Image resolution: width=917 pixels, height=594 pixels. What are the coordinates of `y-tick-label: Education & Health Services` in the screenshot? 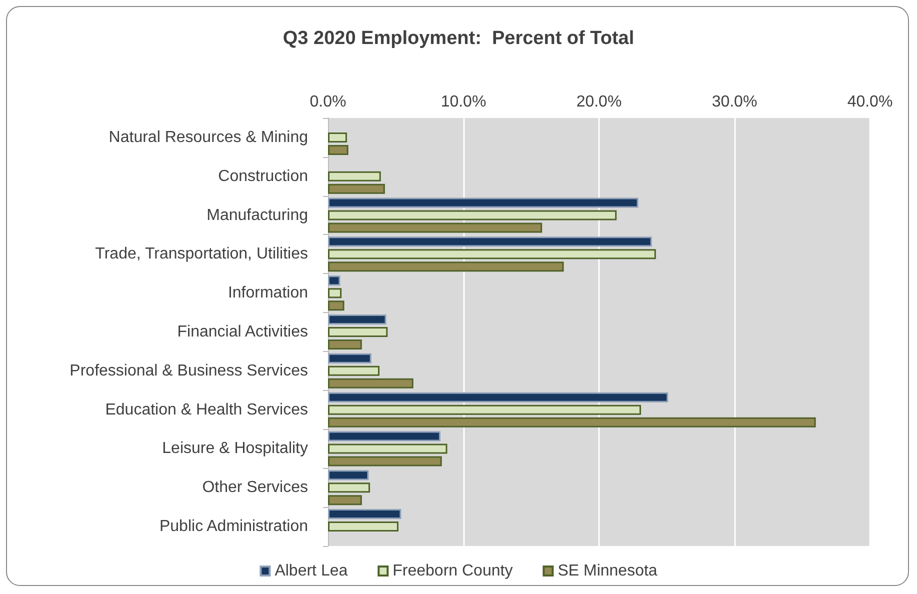 It's located at (206, 409).